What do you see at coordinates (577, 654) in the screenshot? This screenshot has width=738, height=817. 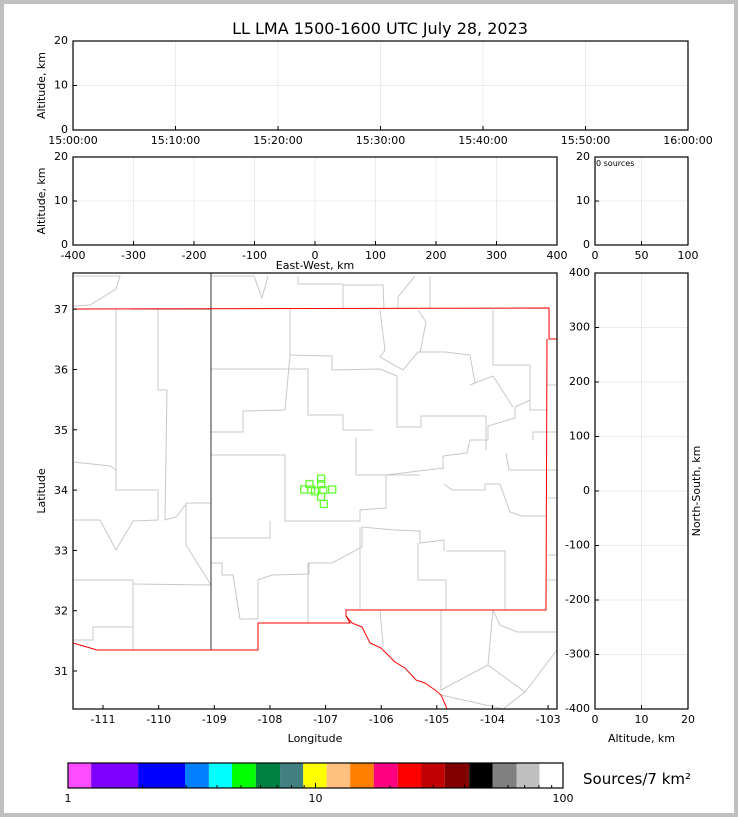 I see `y-tick-label: -300` at bounding box center [577, 654].